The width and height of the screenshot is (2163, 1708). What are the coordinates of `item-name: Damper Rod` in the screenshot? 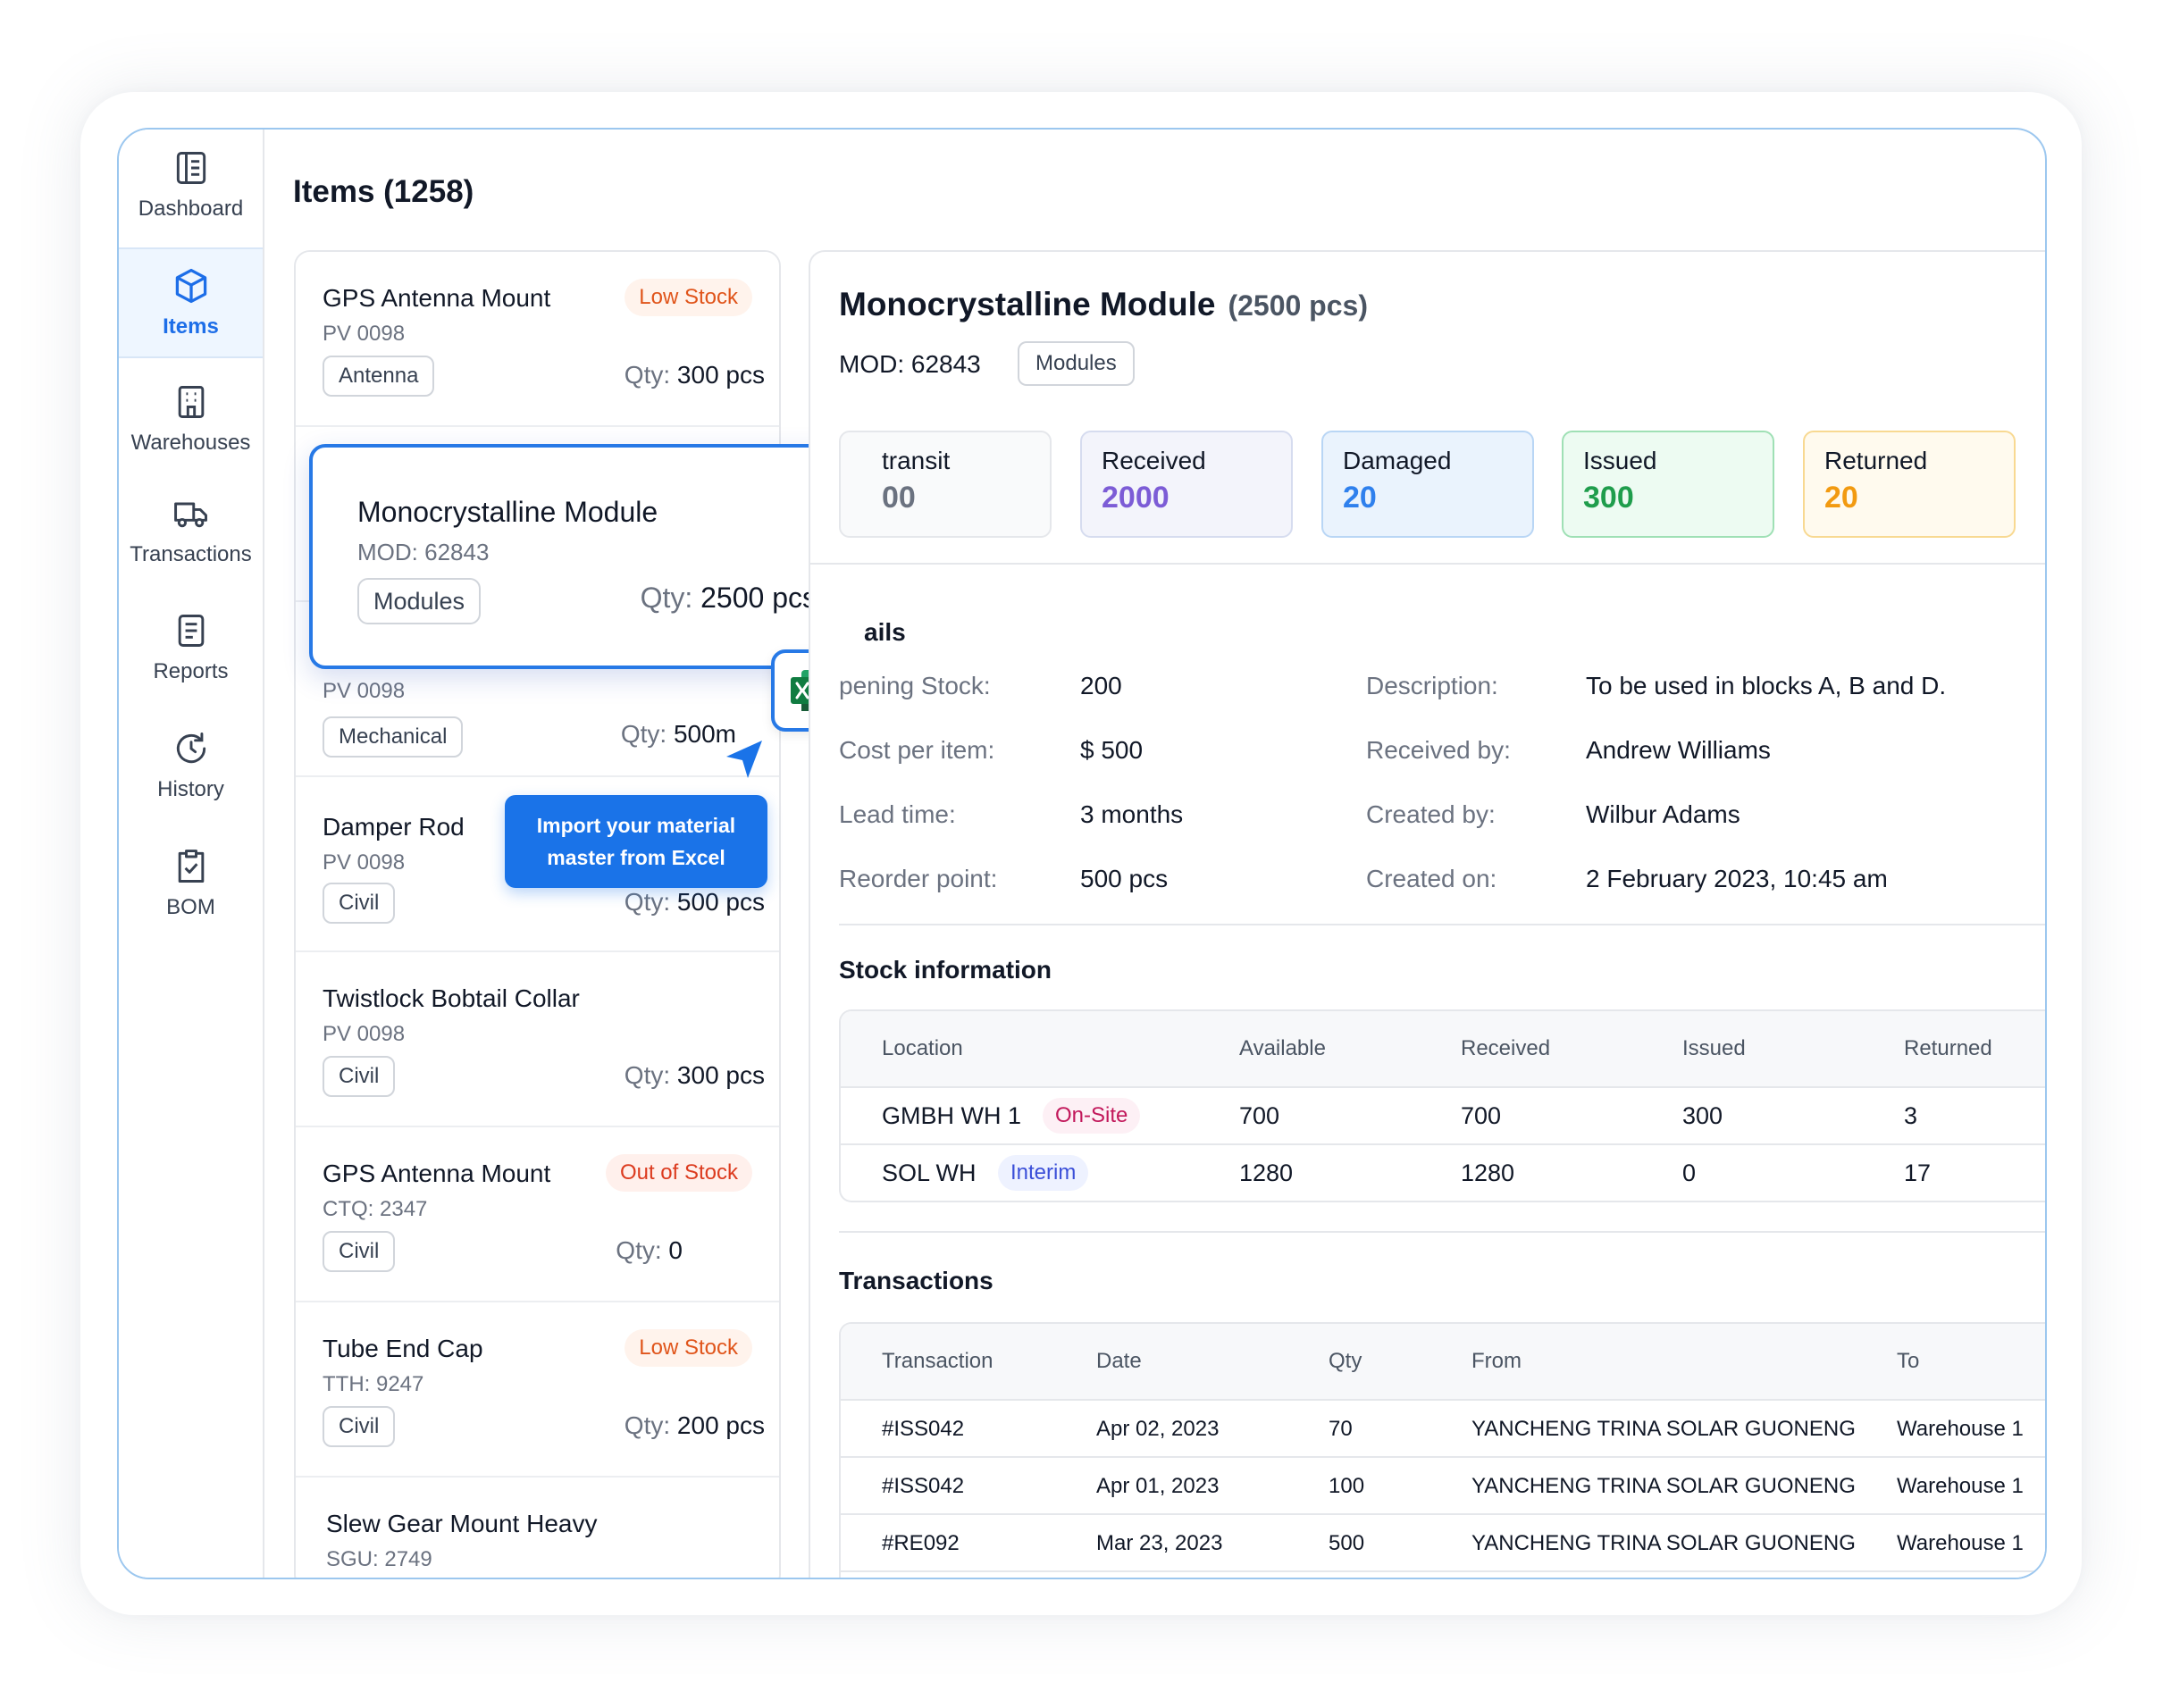 It's located at (394, 827).